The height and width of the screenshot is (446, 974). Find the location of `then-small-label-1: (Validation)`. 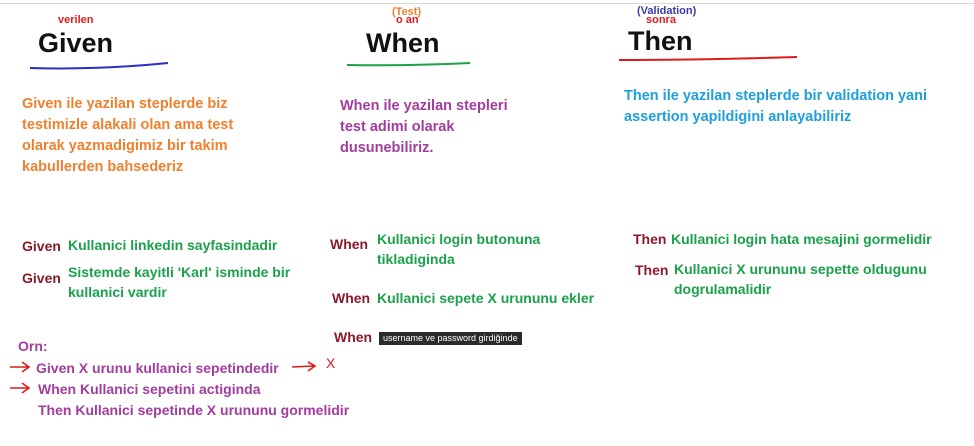

then-small-label-1: (Validation) is located at coordinates (667, 11).